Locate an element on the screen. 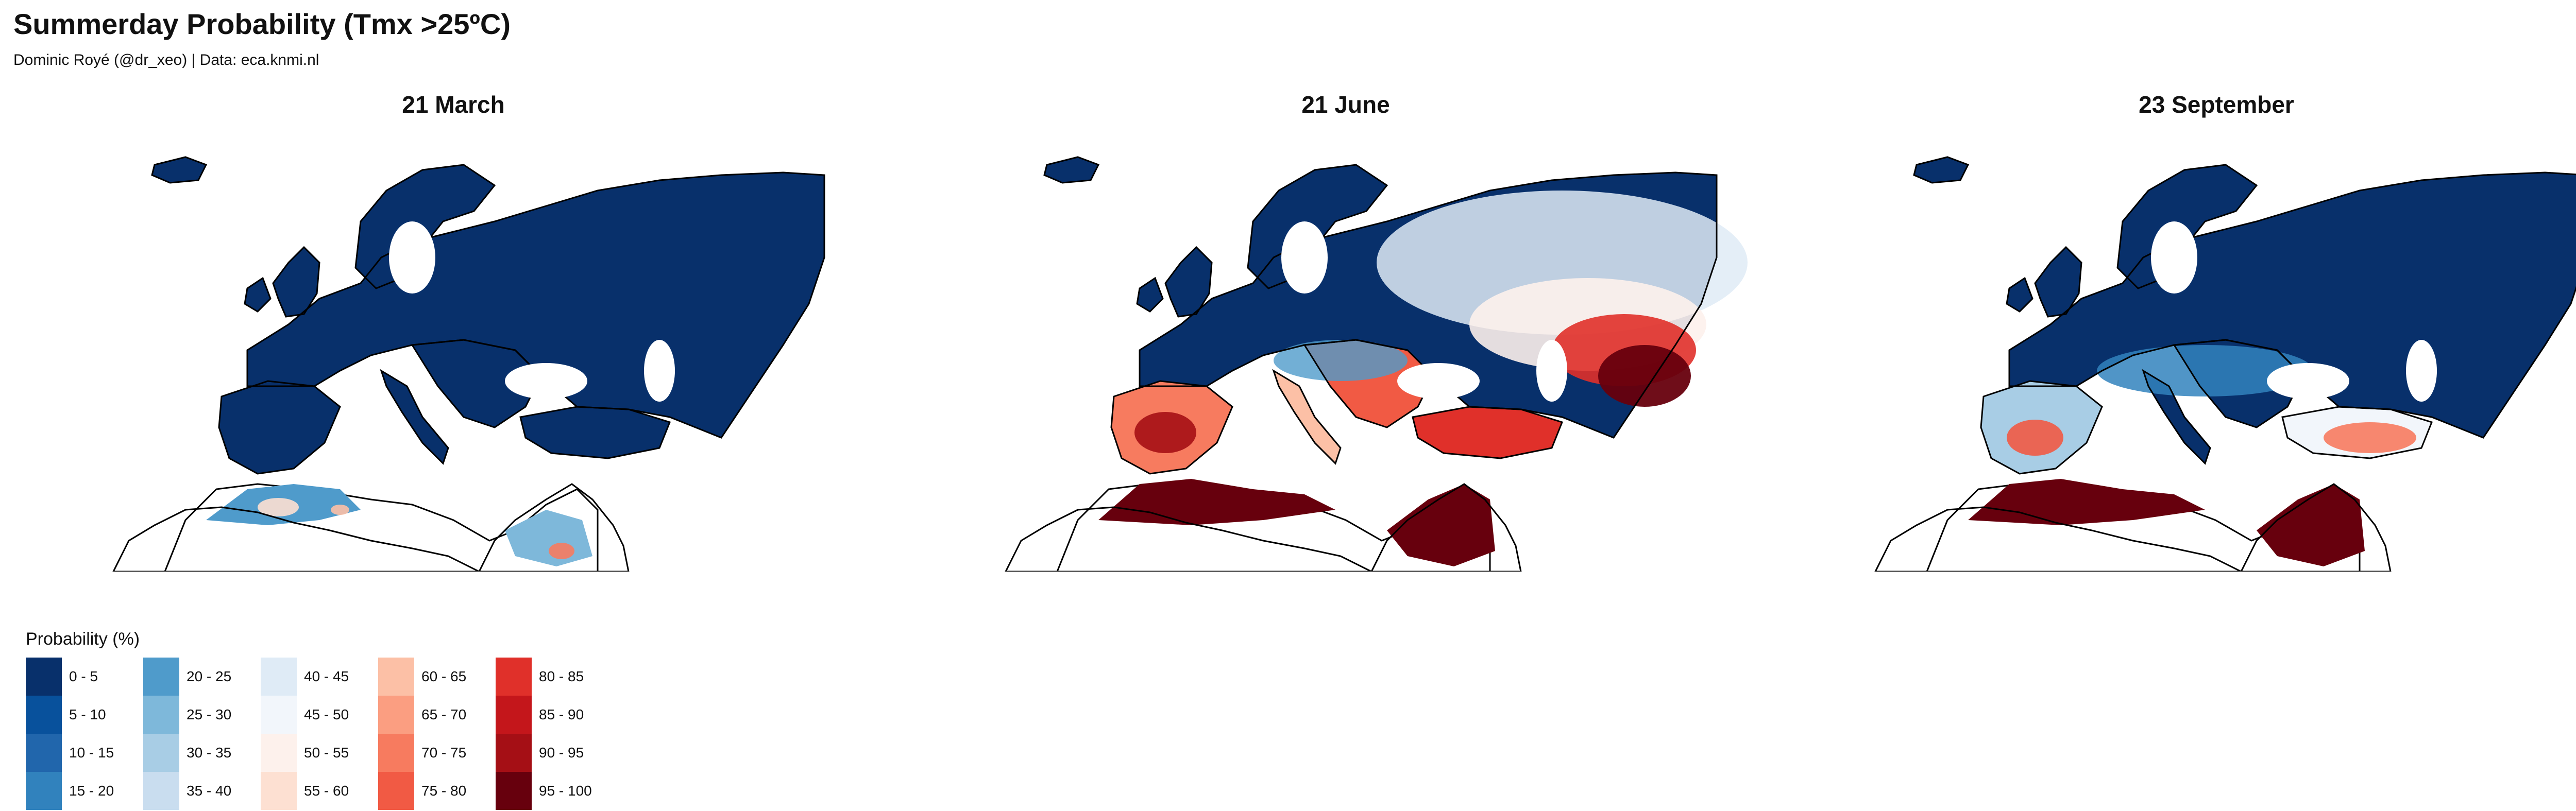 This screenshot has height=811, width=2576. legend-item: 95 - 100 is located at coordinates (546, 791).